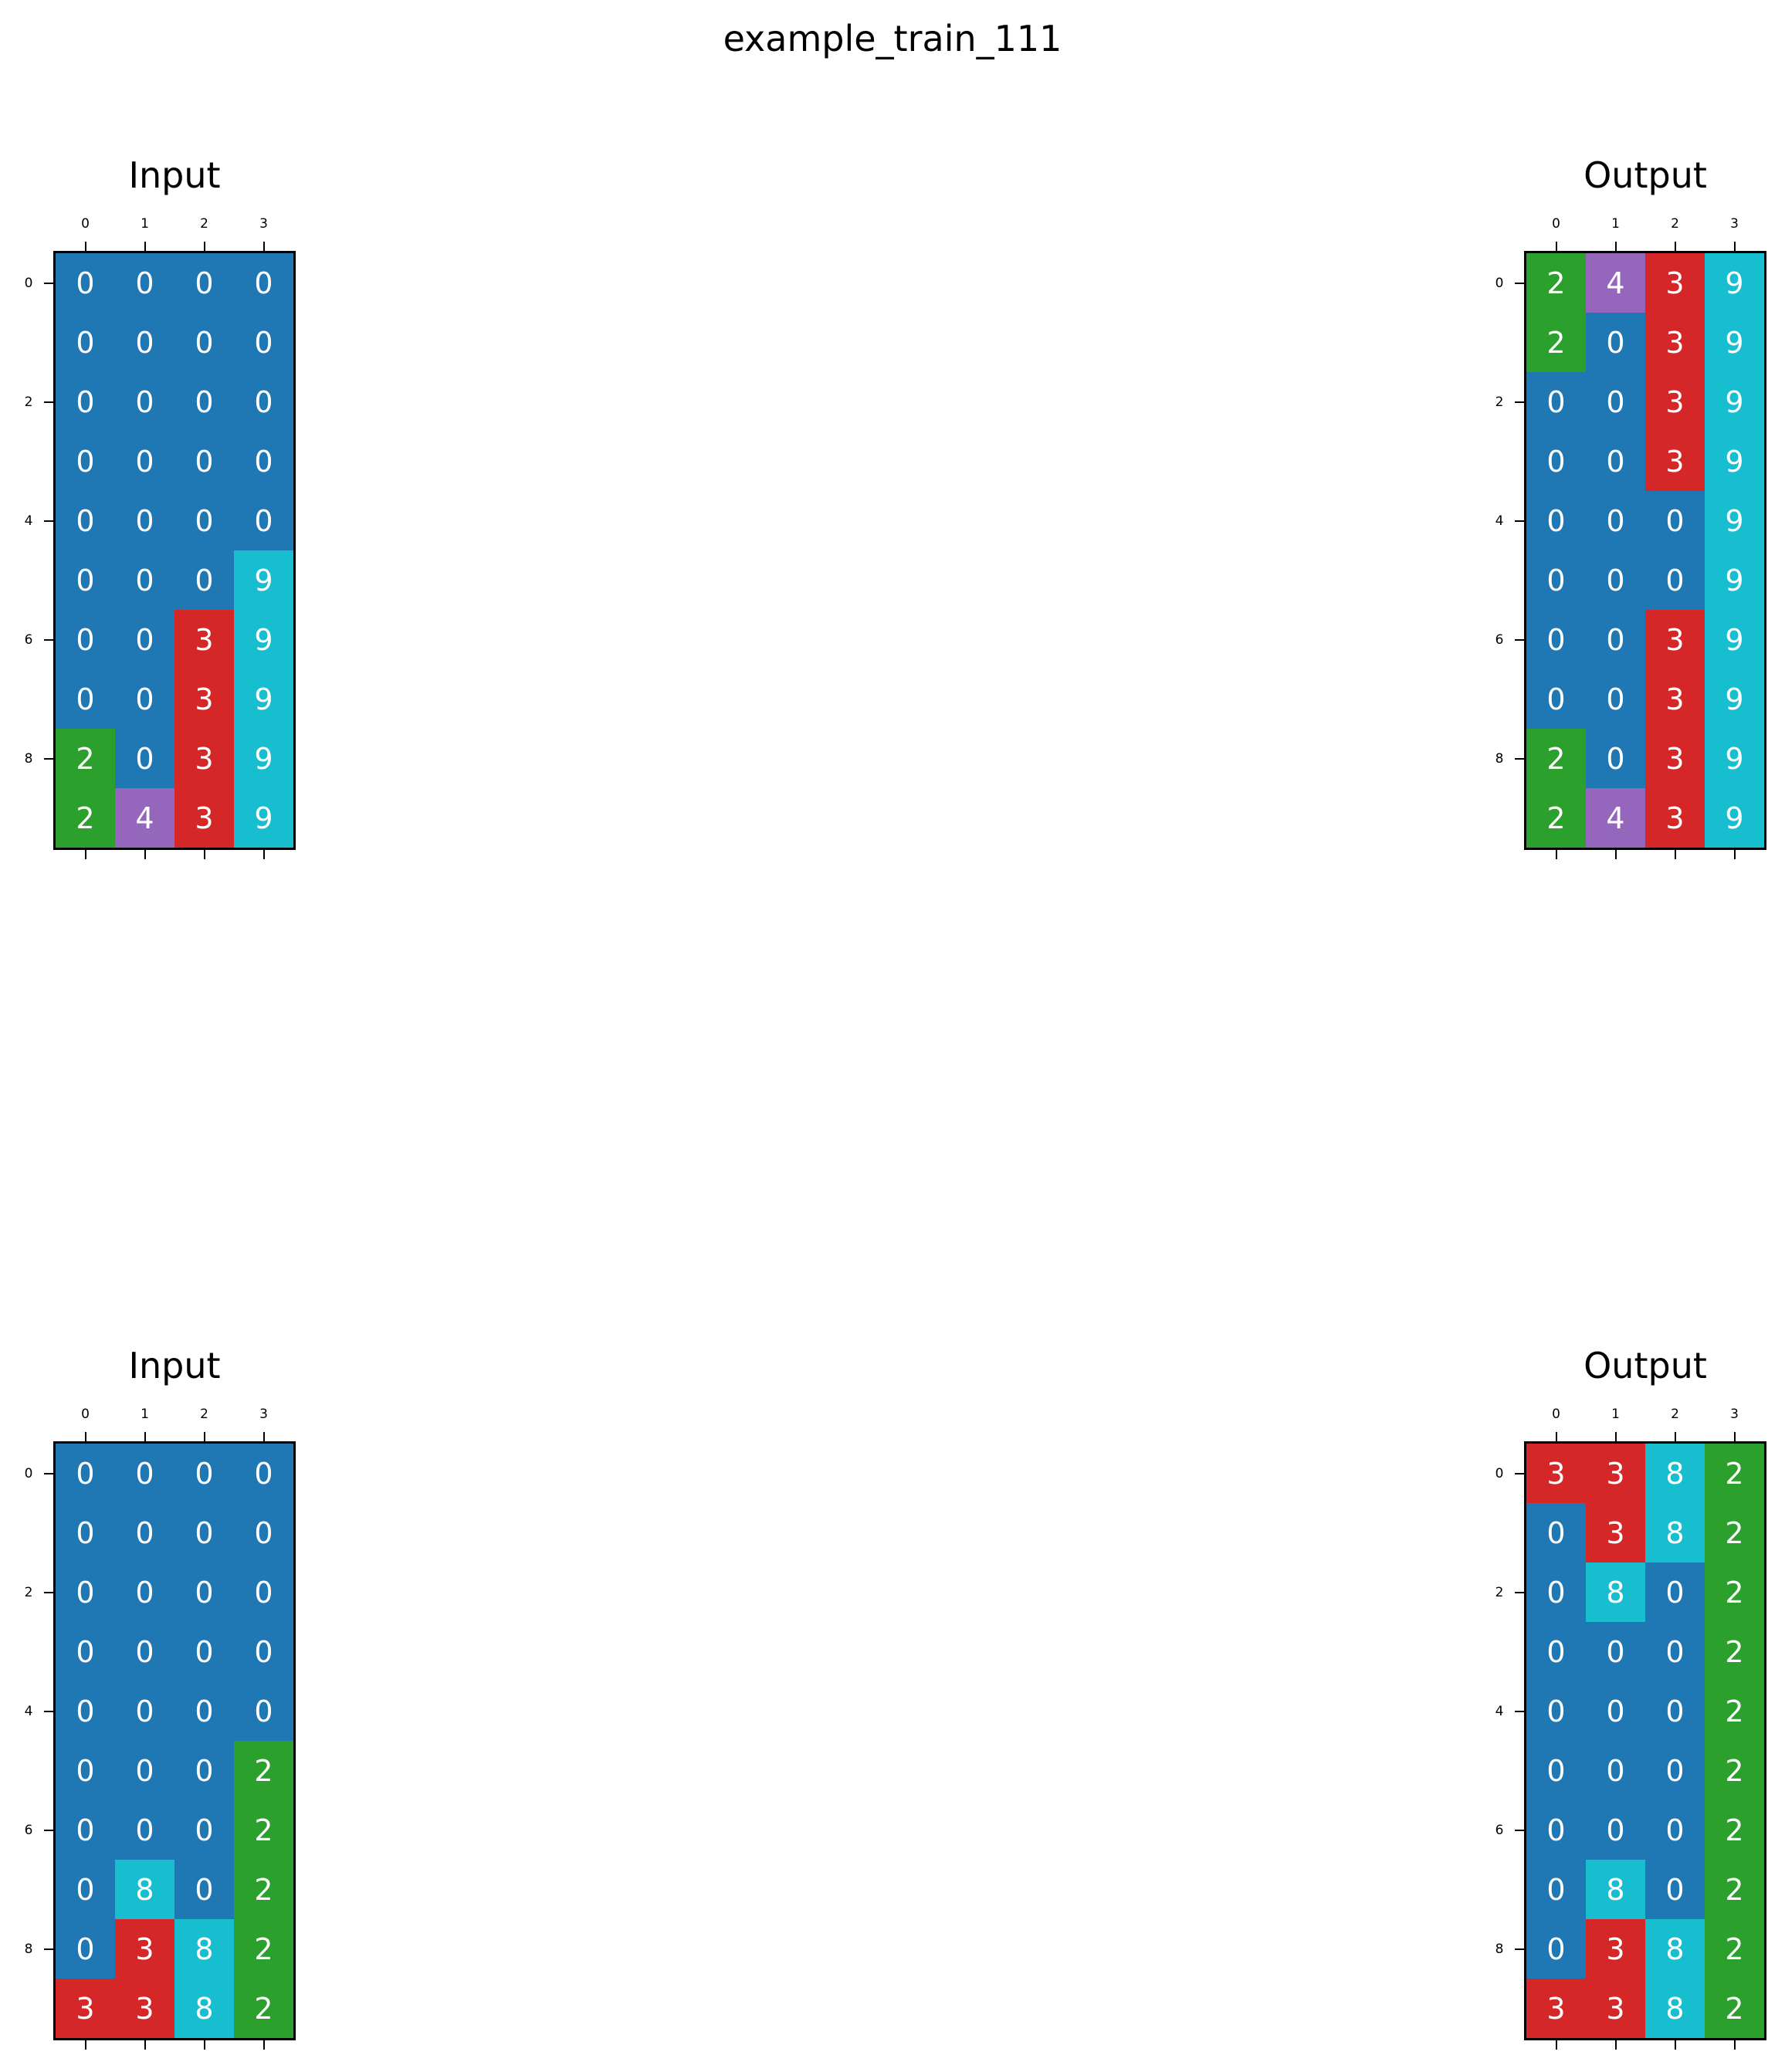  I want to click on grid-cell: 4, so click(1616, 283).